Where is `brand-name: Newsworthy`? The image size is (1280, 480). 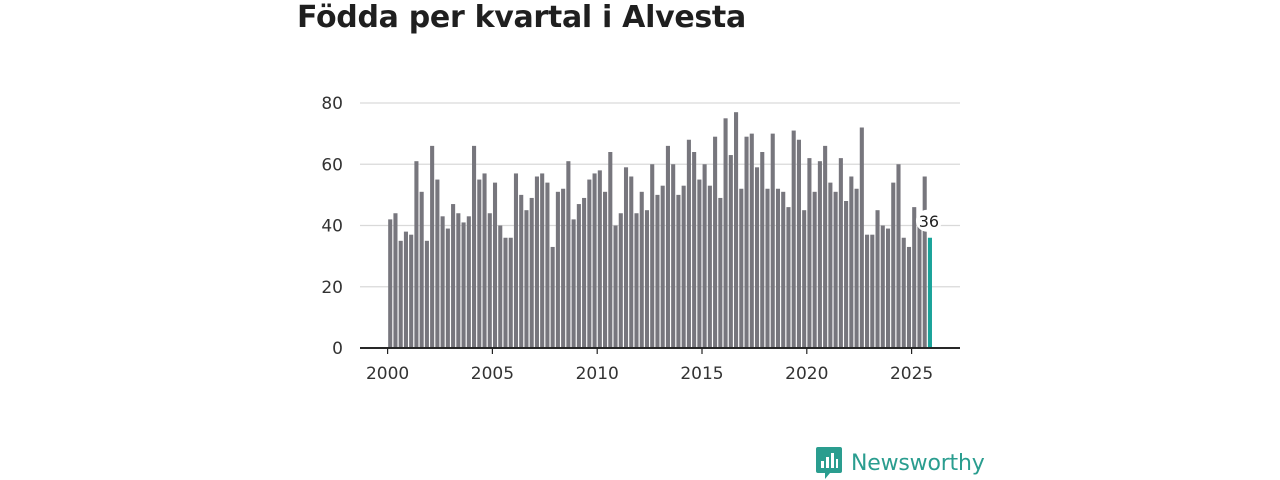
brand-name: Newsworthy is located at coordinates (918, 463).